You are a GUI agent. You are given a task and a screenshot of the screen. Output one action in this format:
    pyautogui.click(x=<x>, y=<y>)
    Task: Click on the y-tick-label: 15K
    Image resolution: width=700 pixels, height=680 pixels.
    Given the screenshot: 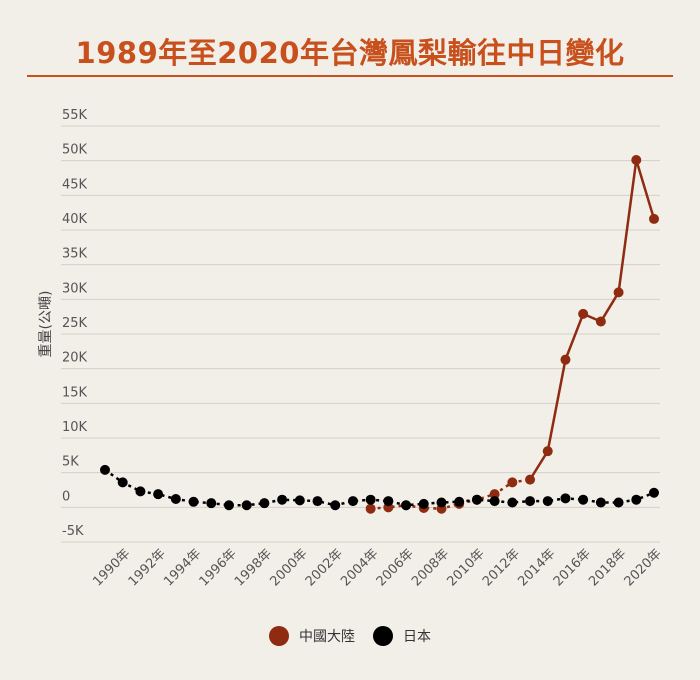 What is the action you would take?
    pyautogui.click(x=75, y=392)
    